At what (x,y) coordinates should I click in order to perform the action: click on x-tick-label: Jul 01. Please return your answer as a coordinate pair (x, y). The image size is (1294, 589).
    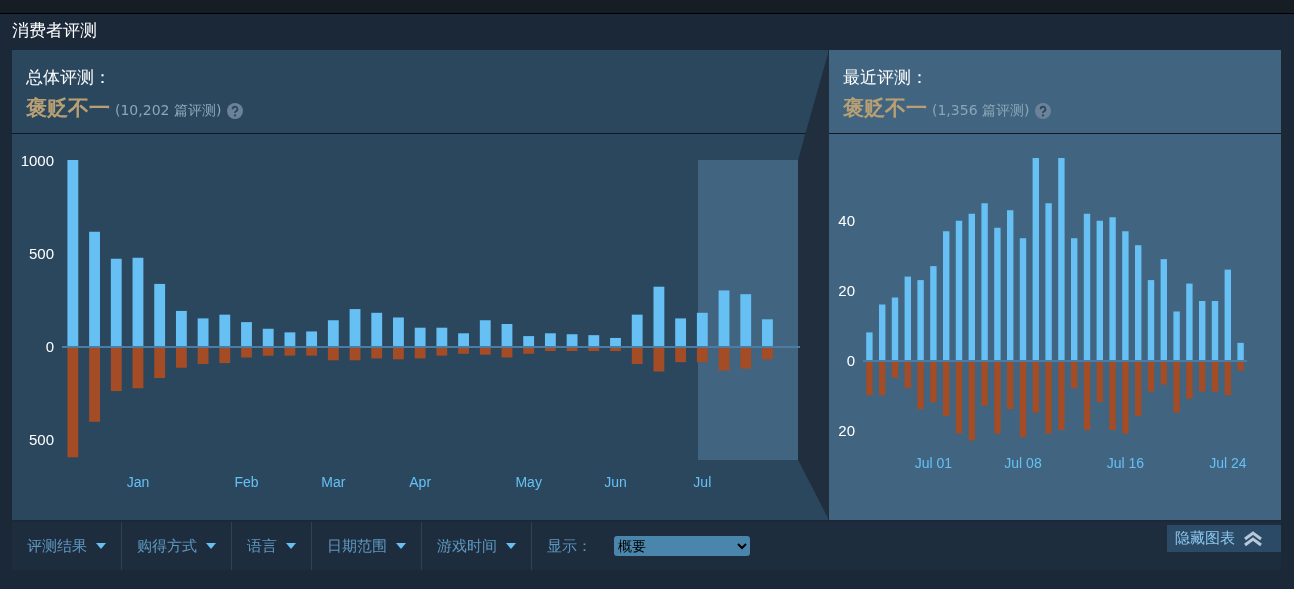
    Looking at the image, I should click on (933, 463).